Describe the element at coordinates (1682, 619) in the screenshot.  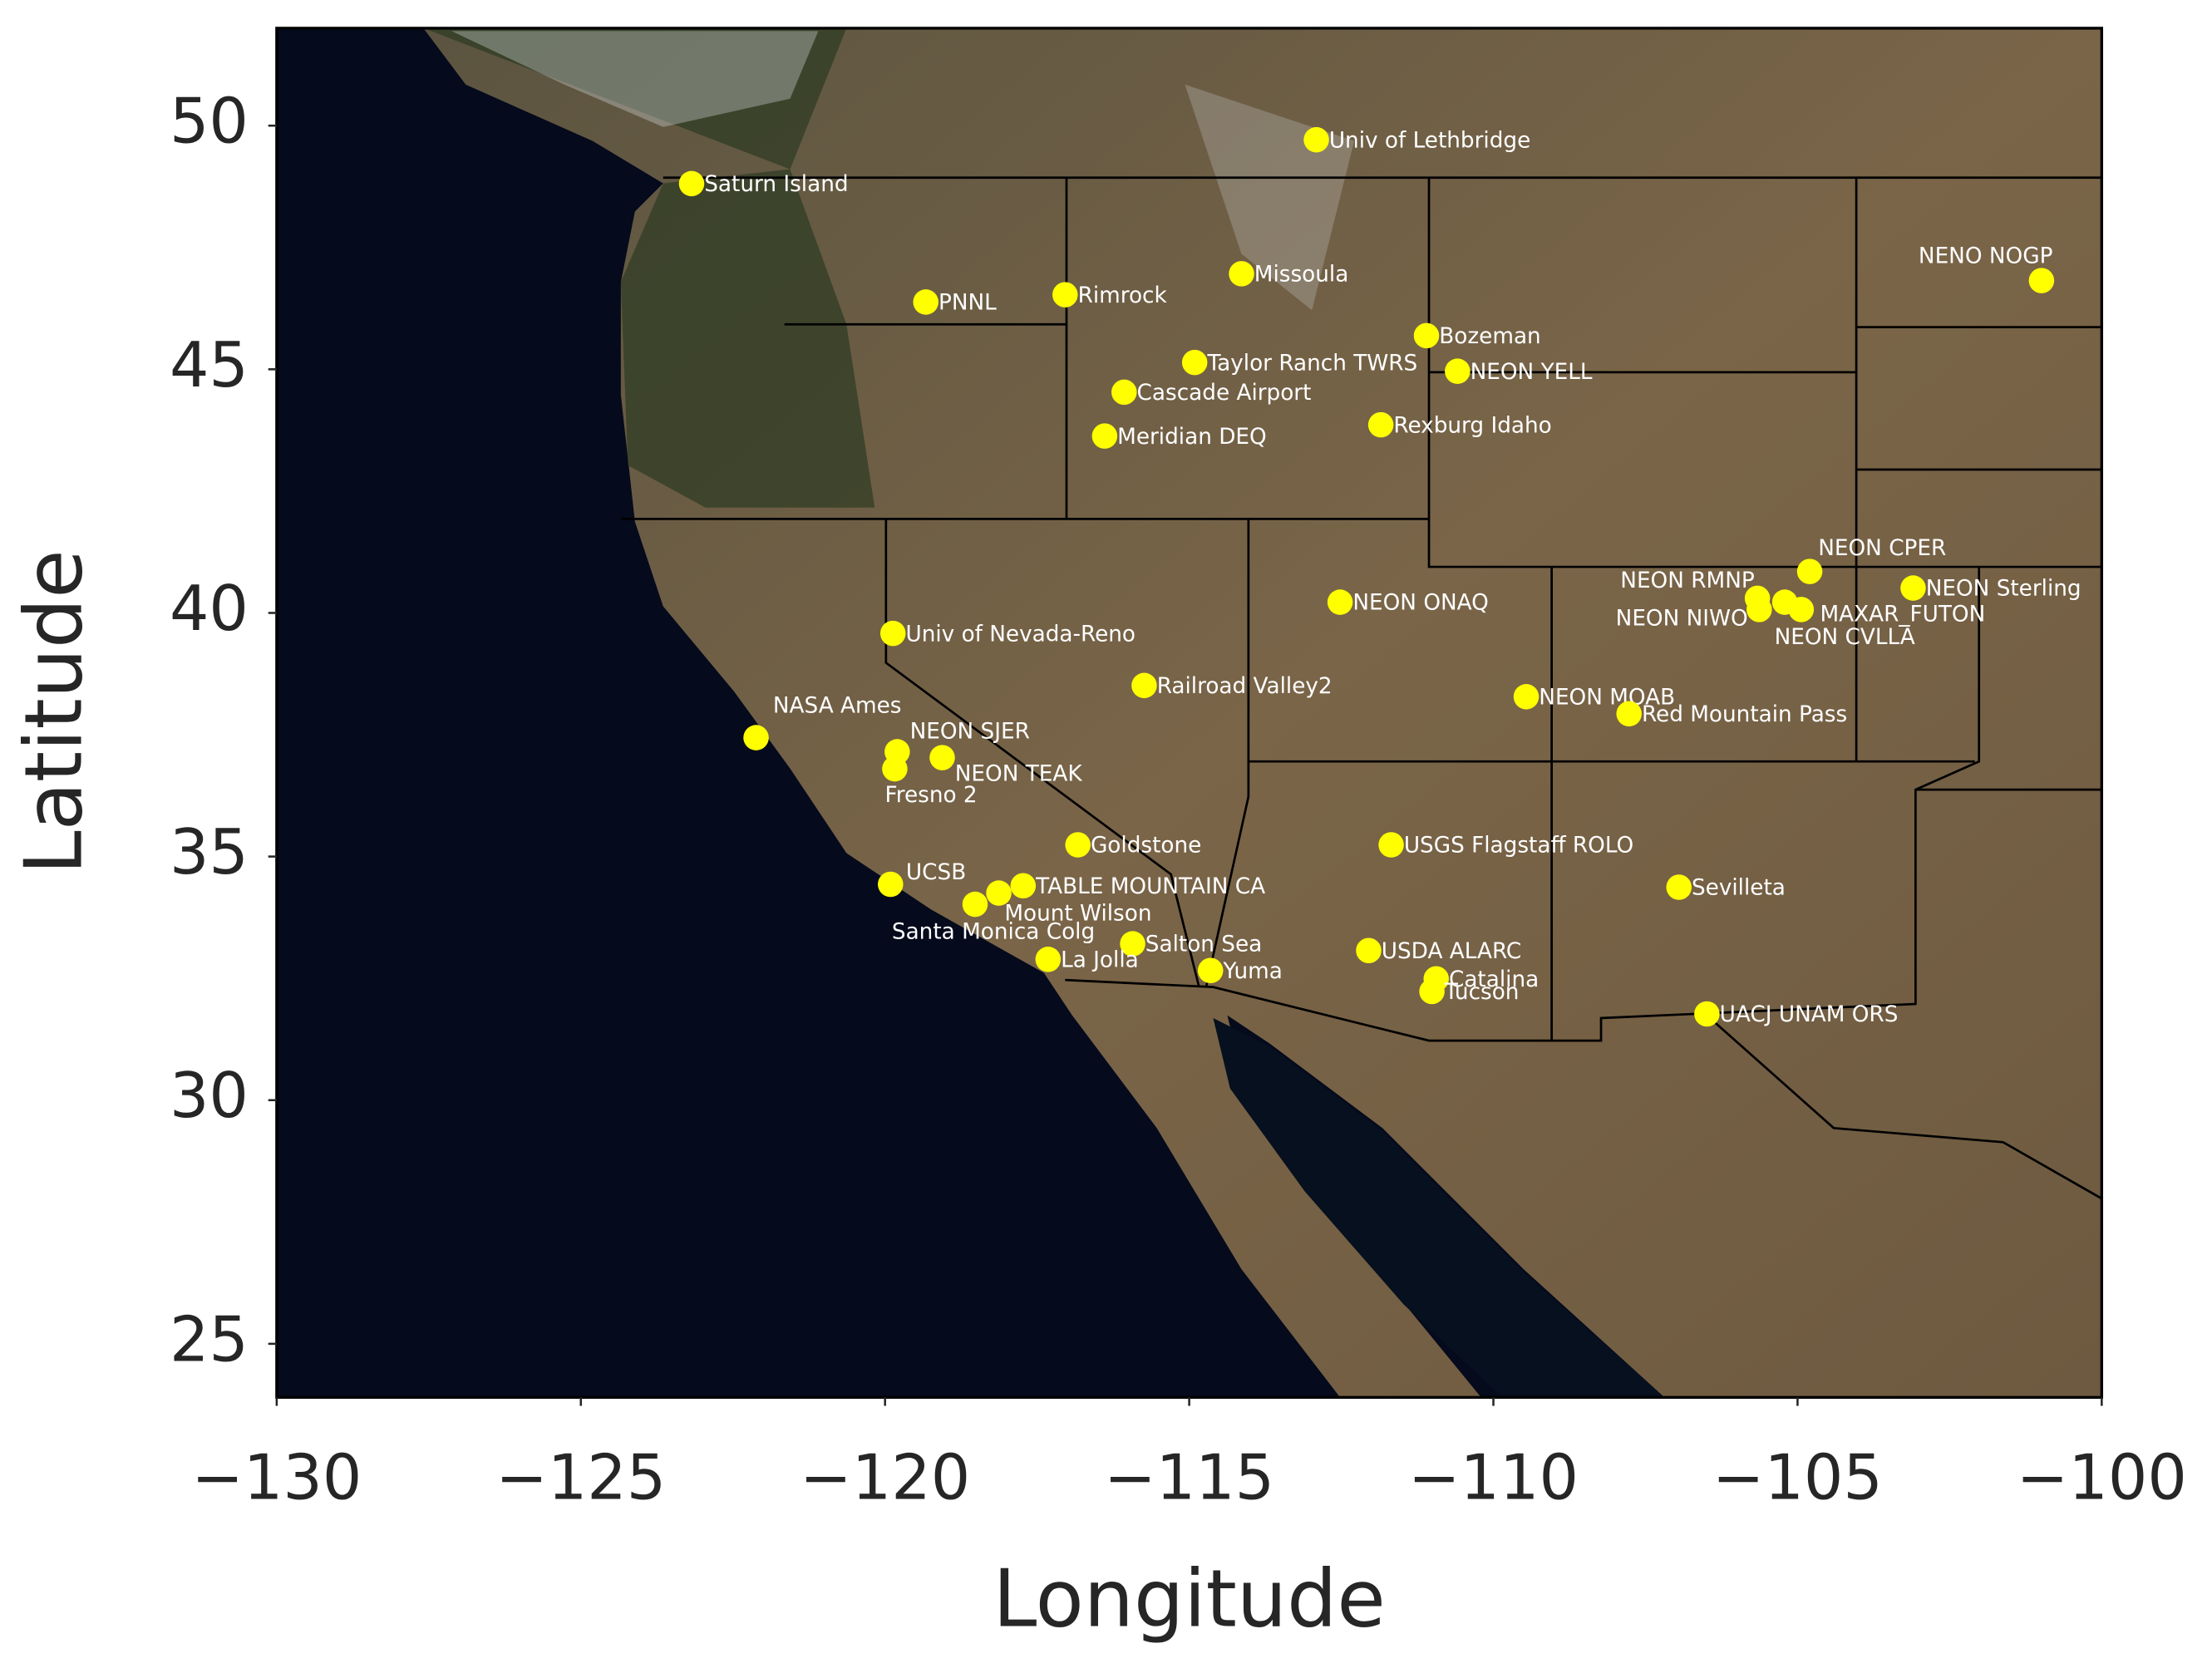
I see `site-label: NEON NIWO` at that location.